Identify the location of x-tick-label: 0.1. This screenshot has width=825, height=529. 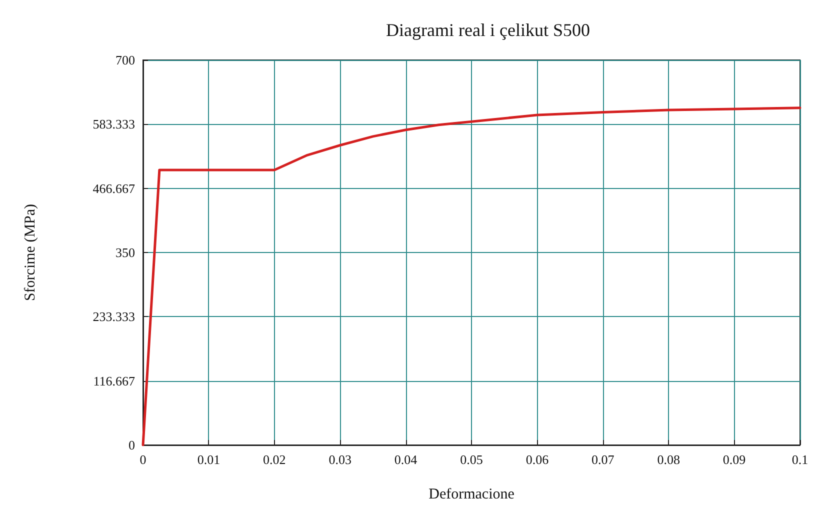
(800, 459).